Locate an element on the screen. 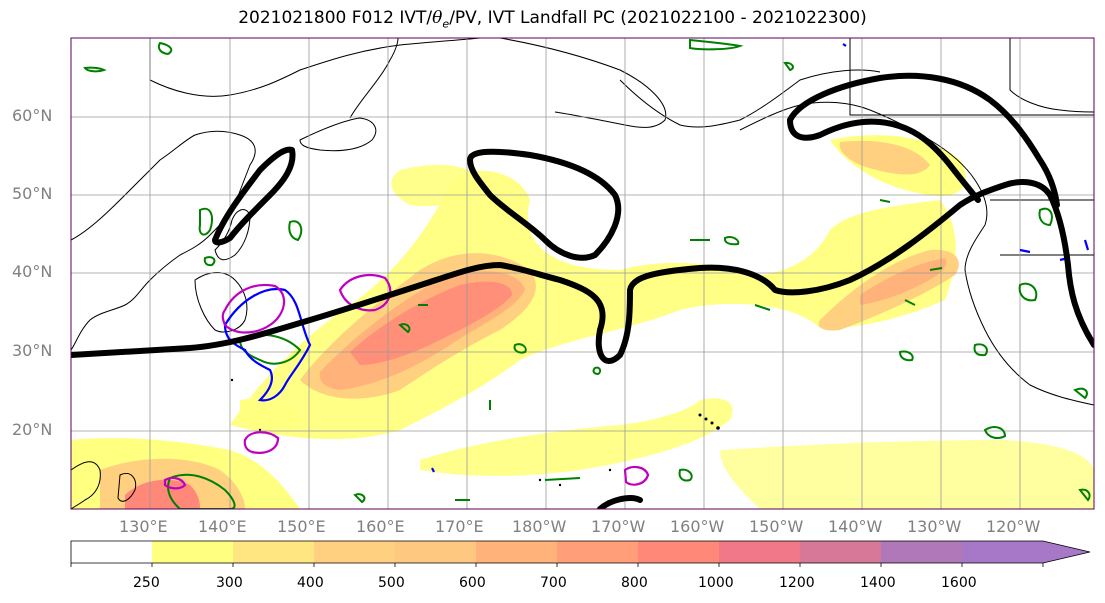 Image resolution: width=1105 pixels, height=603 pixels. colorbar-tick-600: 600 is located at coordinates (472, 583).